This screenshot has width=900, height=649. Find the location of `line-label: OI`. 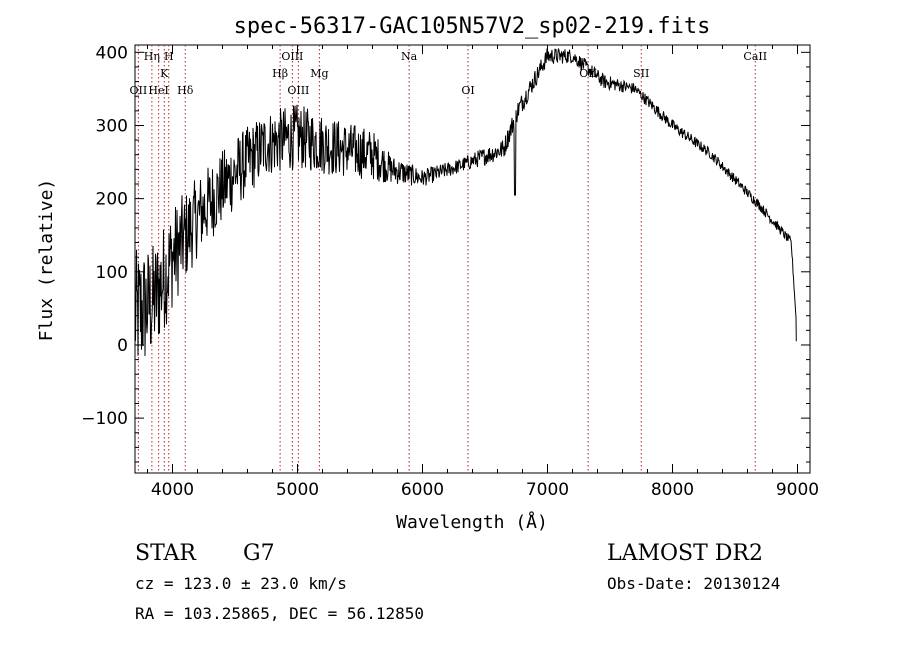

line-label: OI is located at coordinates (467, 90).